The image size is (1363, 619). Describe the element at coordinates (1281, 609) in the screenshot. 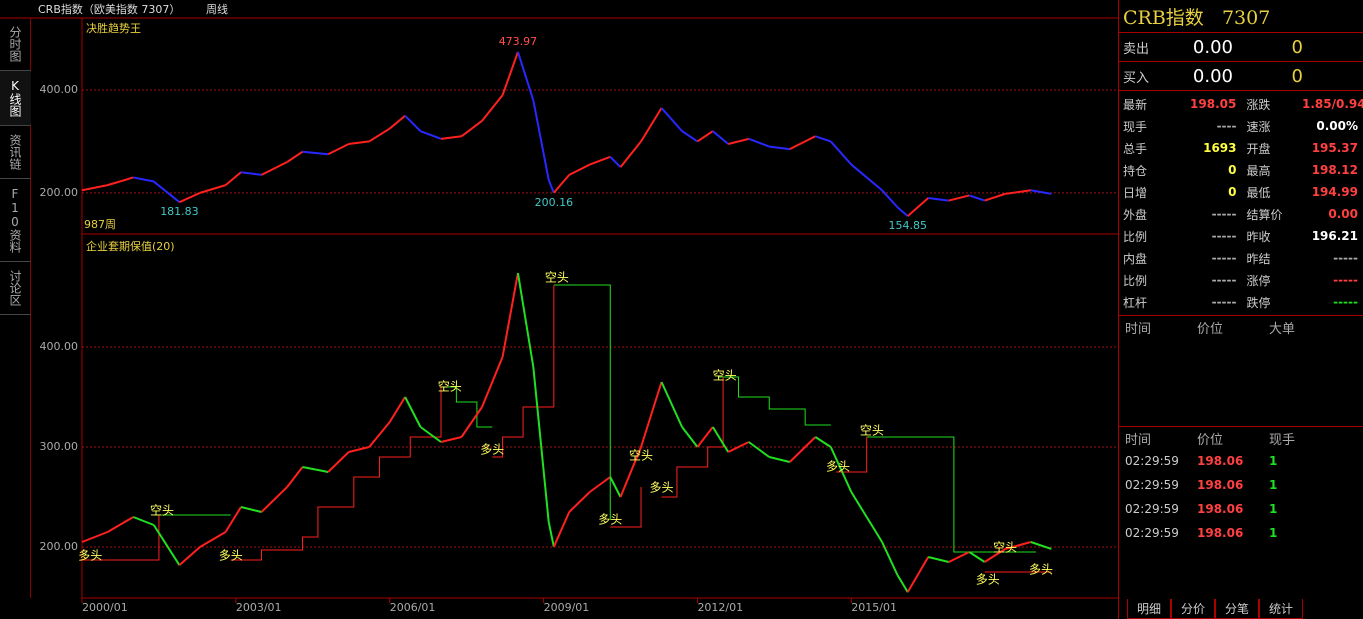

I see `bottom-tab: 统计` at that location.